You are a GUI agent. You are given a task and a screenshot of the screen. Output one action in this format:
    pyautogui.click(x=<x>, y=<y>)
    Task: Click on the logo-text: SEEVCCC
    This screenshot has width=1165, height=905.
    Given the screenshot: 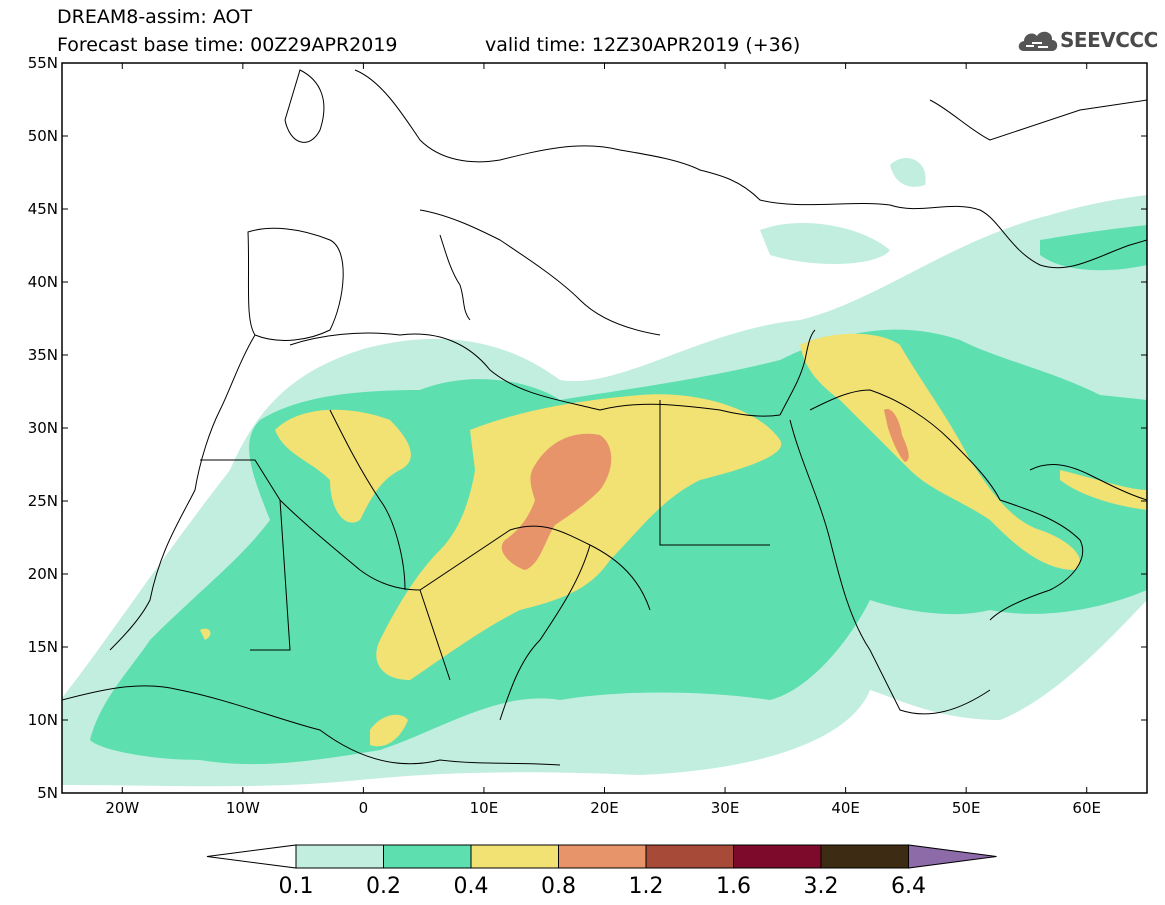 What is the action you would take?
    pyautogui.click(x=1109, y=40)
    